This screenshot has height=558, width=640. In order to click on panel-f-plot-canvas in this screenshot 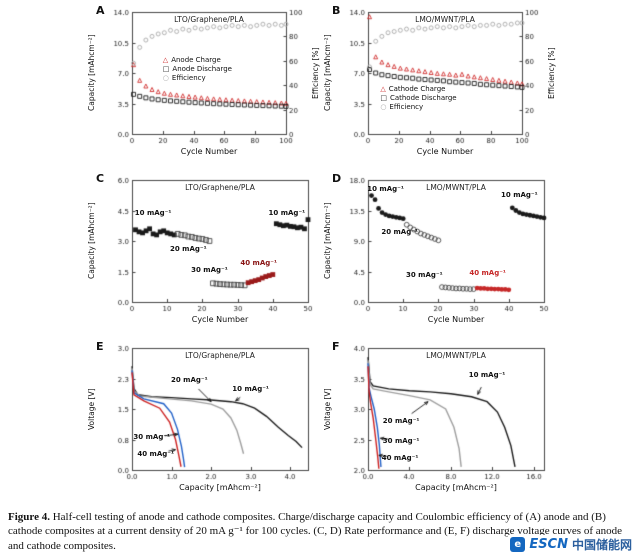, I will do `click(440, 422)`.